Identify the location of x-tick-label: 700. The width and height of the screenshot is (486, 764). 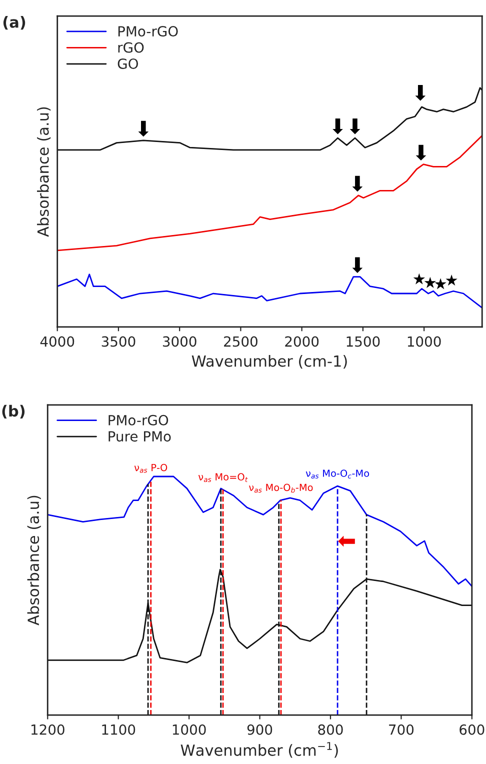
(401, 729).